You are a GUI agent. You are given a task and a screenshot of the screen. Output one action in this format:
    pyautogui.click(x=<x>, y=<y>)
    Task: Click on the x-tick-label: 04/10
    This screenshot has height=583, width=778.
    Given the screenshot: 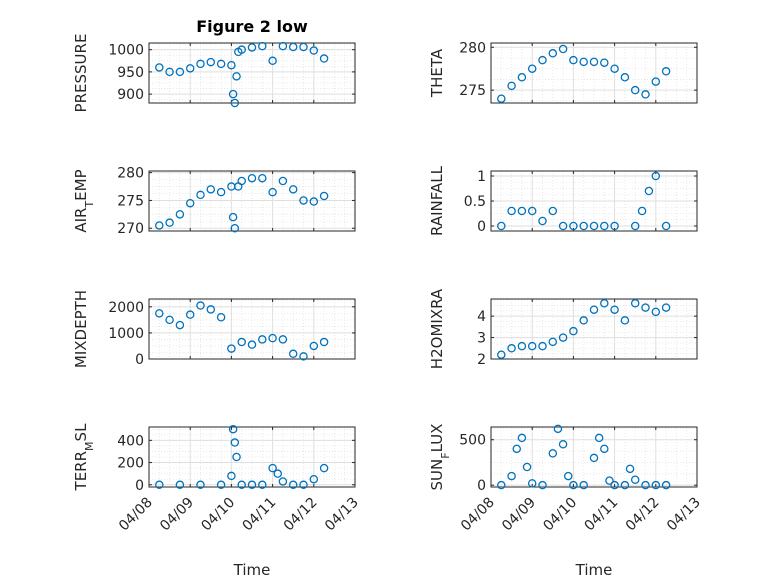 What is the action you would take?
    pyautogui.click(x=218, y=515)
    